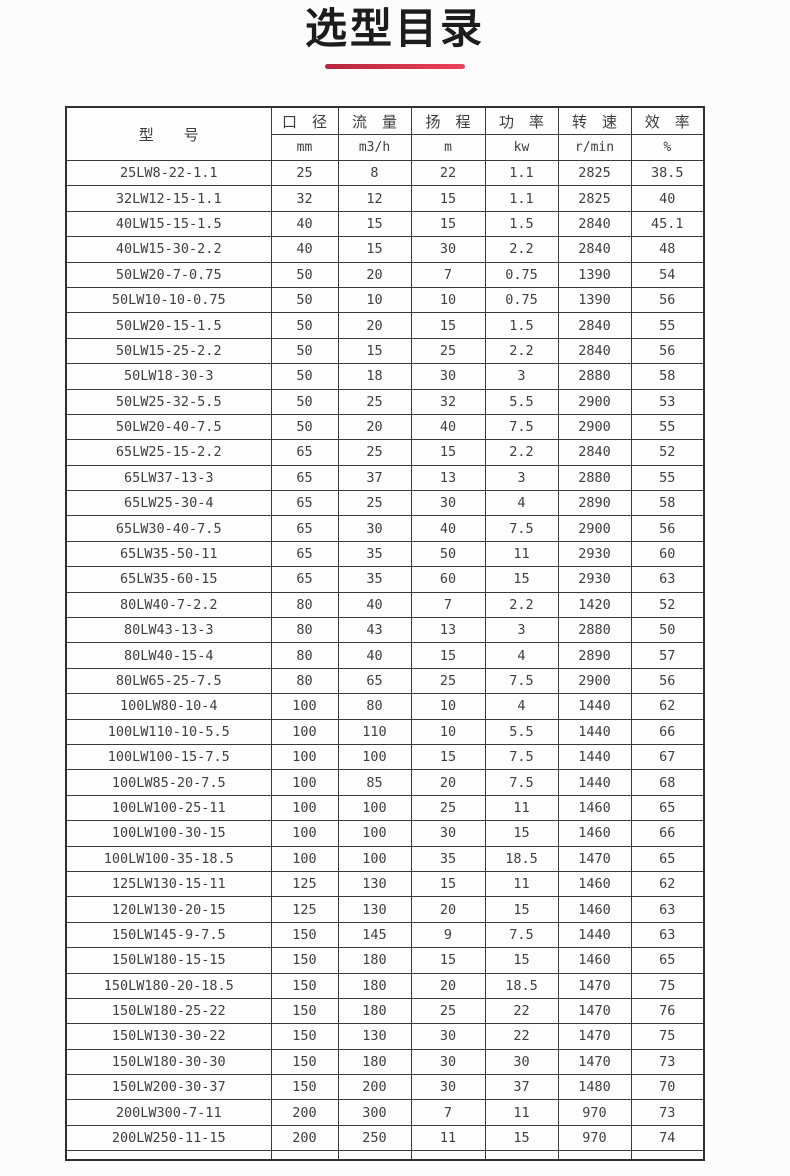 This screenshot has height=1176, width=790. I want to click on table-row: 100LW100-25-11 100 100 25 11 1460 65, so click(385, 808).